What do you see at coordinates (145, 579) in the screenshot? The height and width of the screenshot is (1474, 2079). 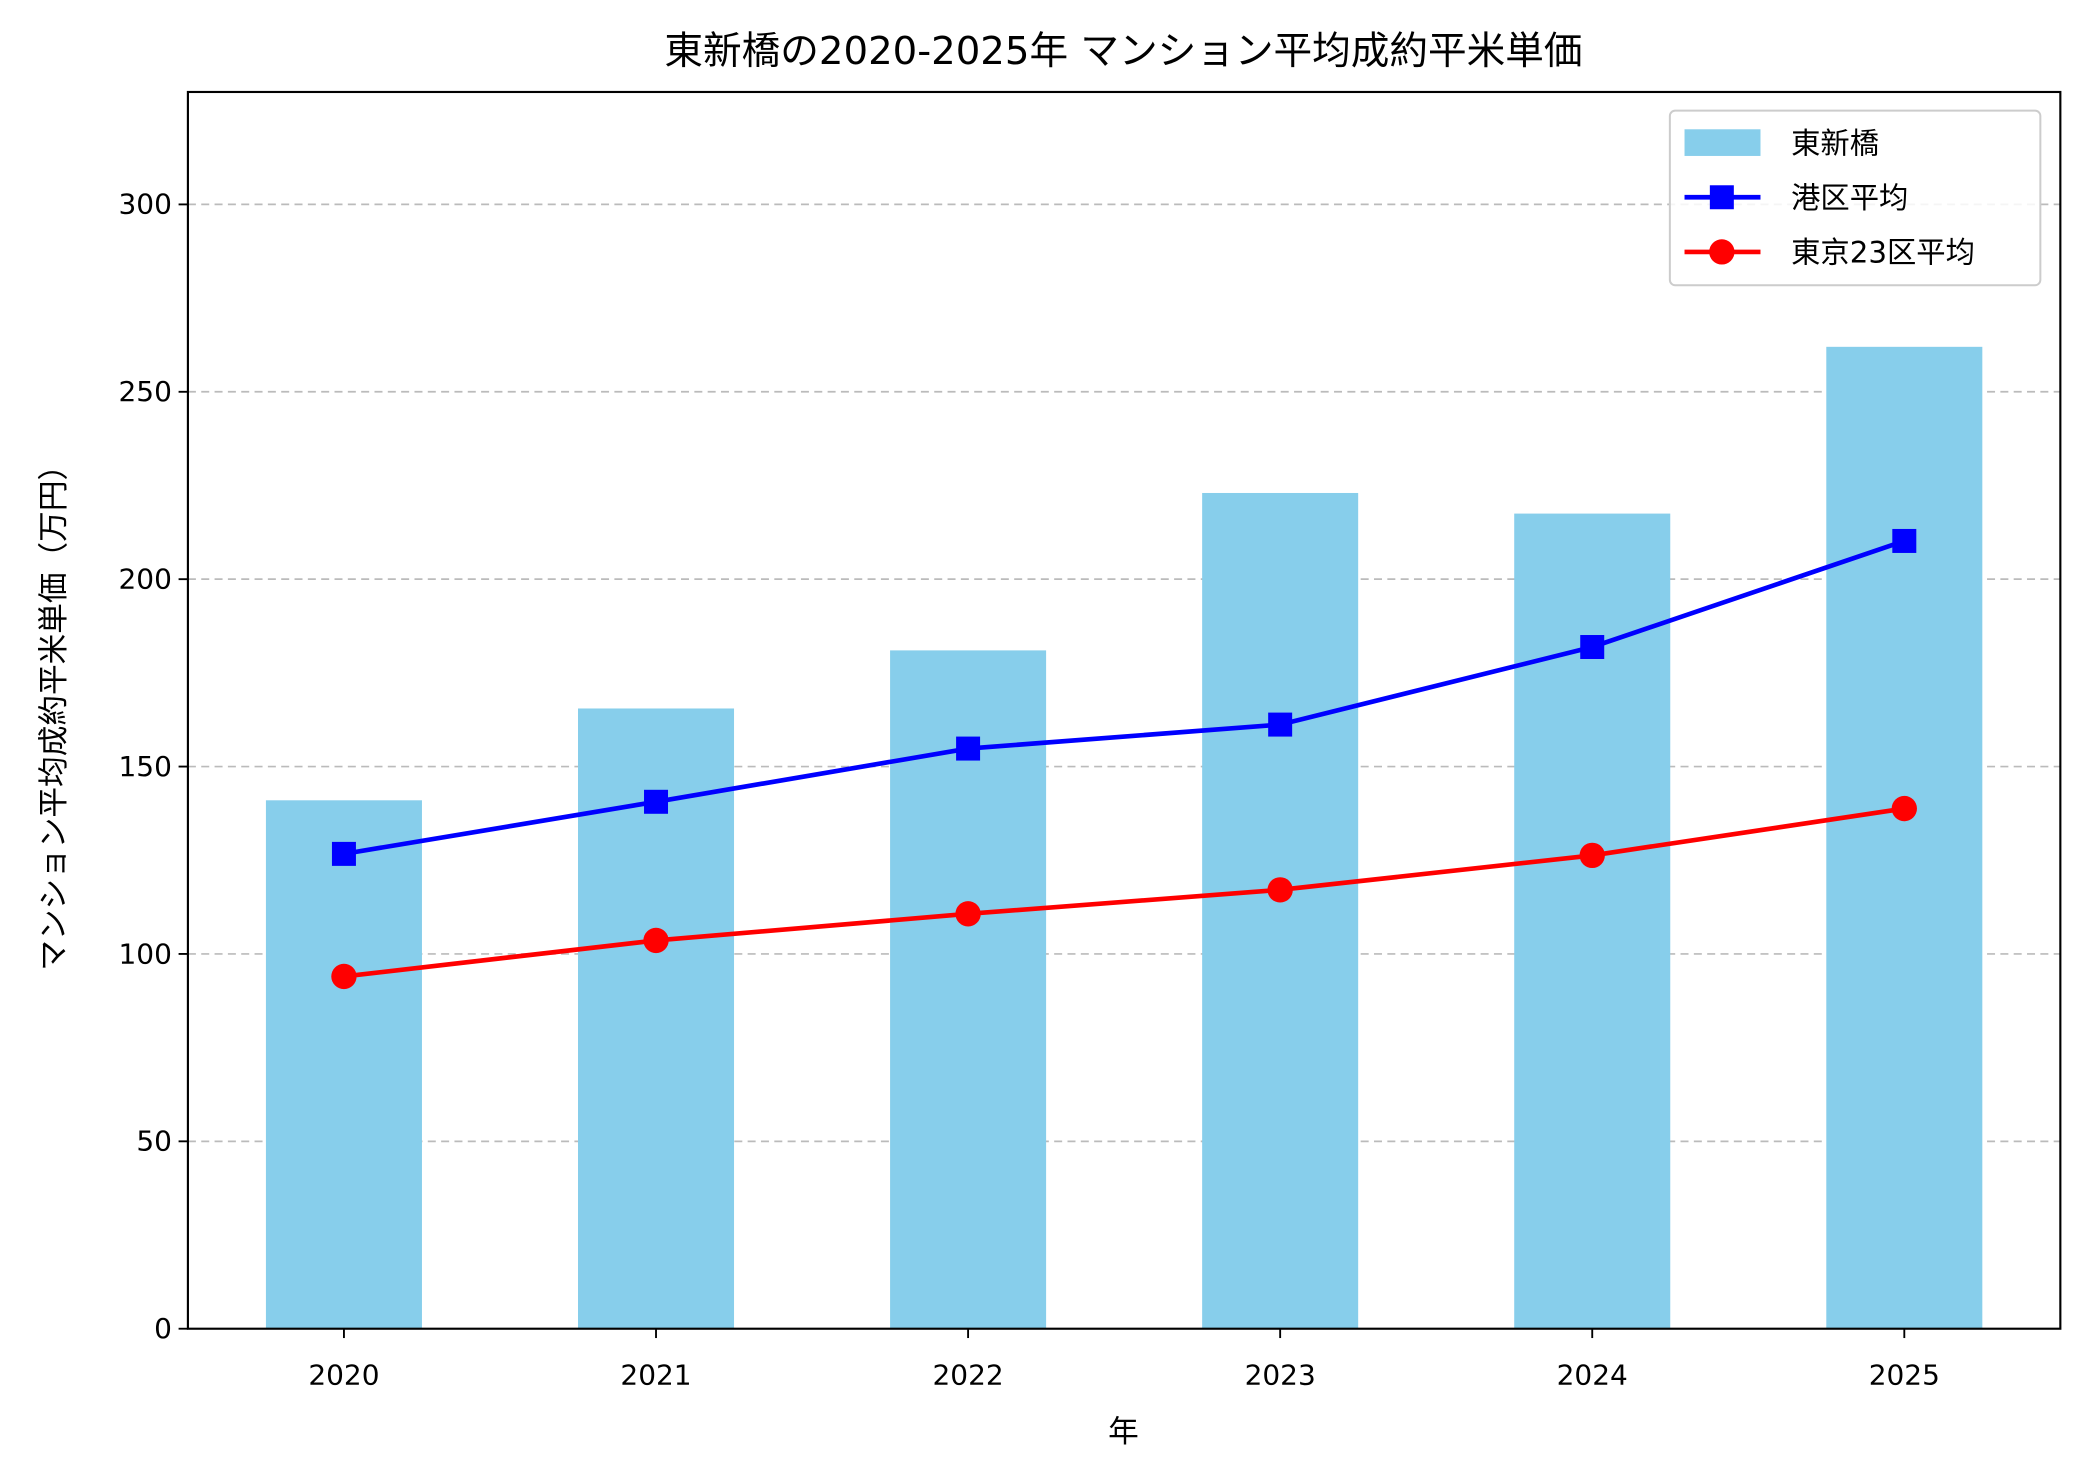 I see `y-tick-label: 200` at bounding box center [145, 579].